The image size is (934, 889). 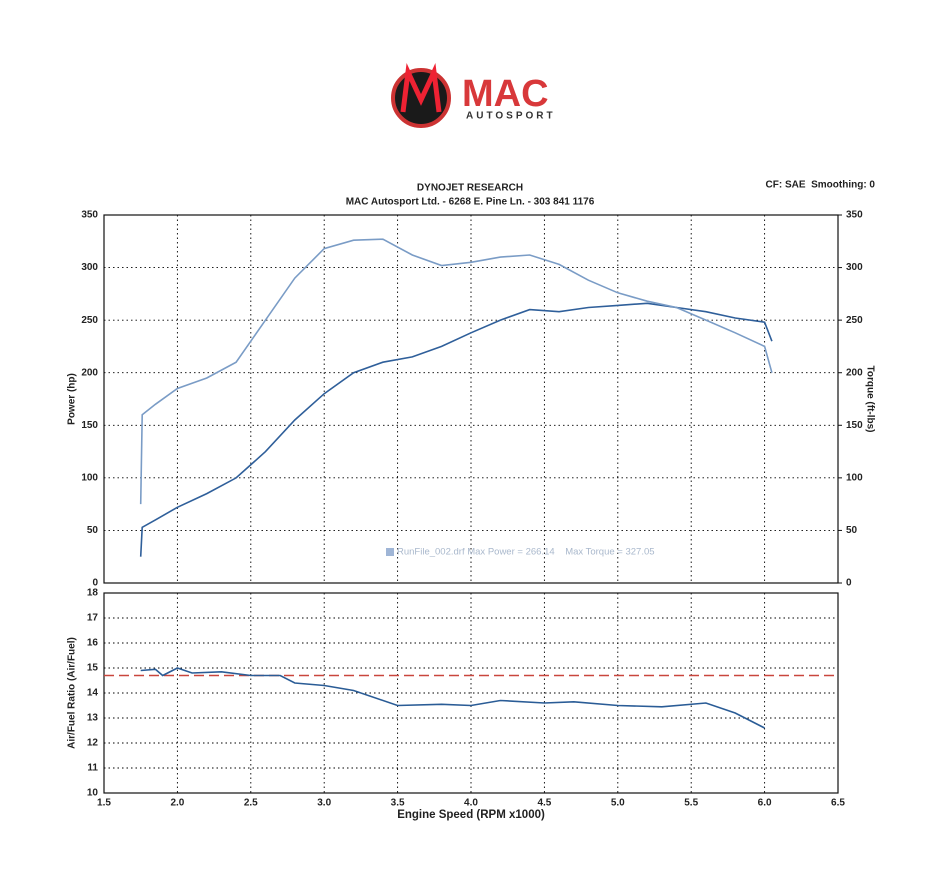 I want to click on y-tick-label: 11, so click(x=92, y=768).